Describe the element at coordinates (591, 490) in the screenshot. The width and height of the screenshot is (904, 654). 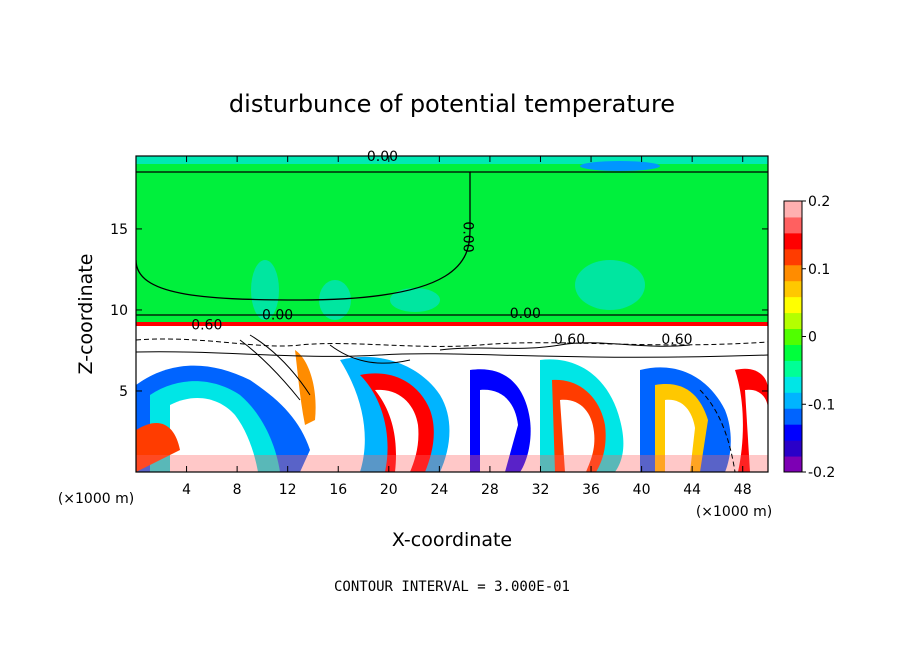
I see `x-tick-label: 36` at that location.